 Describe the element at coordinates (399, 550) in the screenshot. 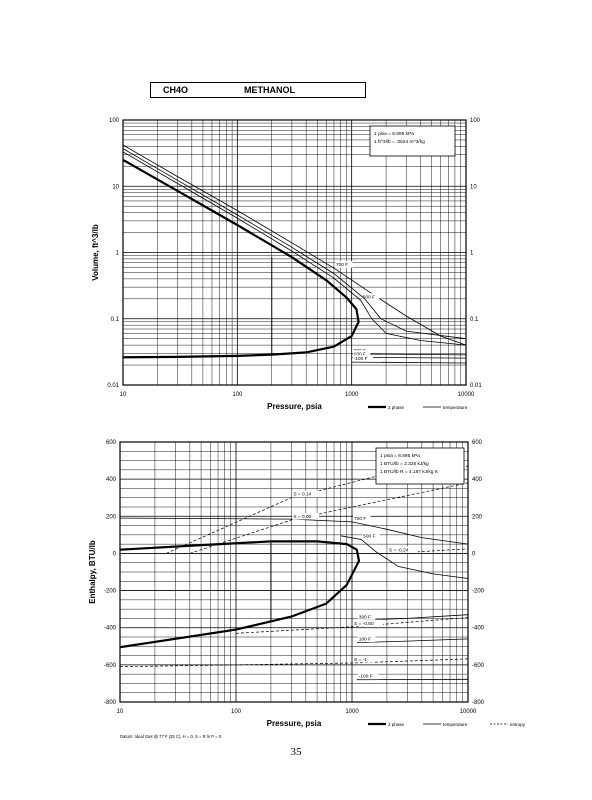

I see `series-label: S = -0.24` at that location.